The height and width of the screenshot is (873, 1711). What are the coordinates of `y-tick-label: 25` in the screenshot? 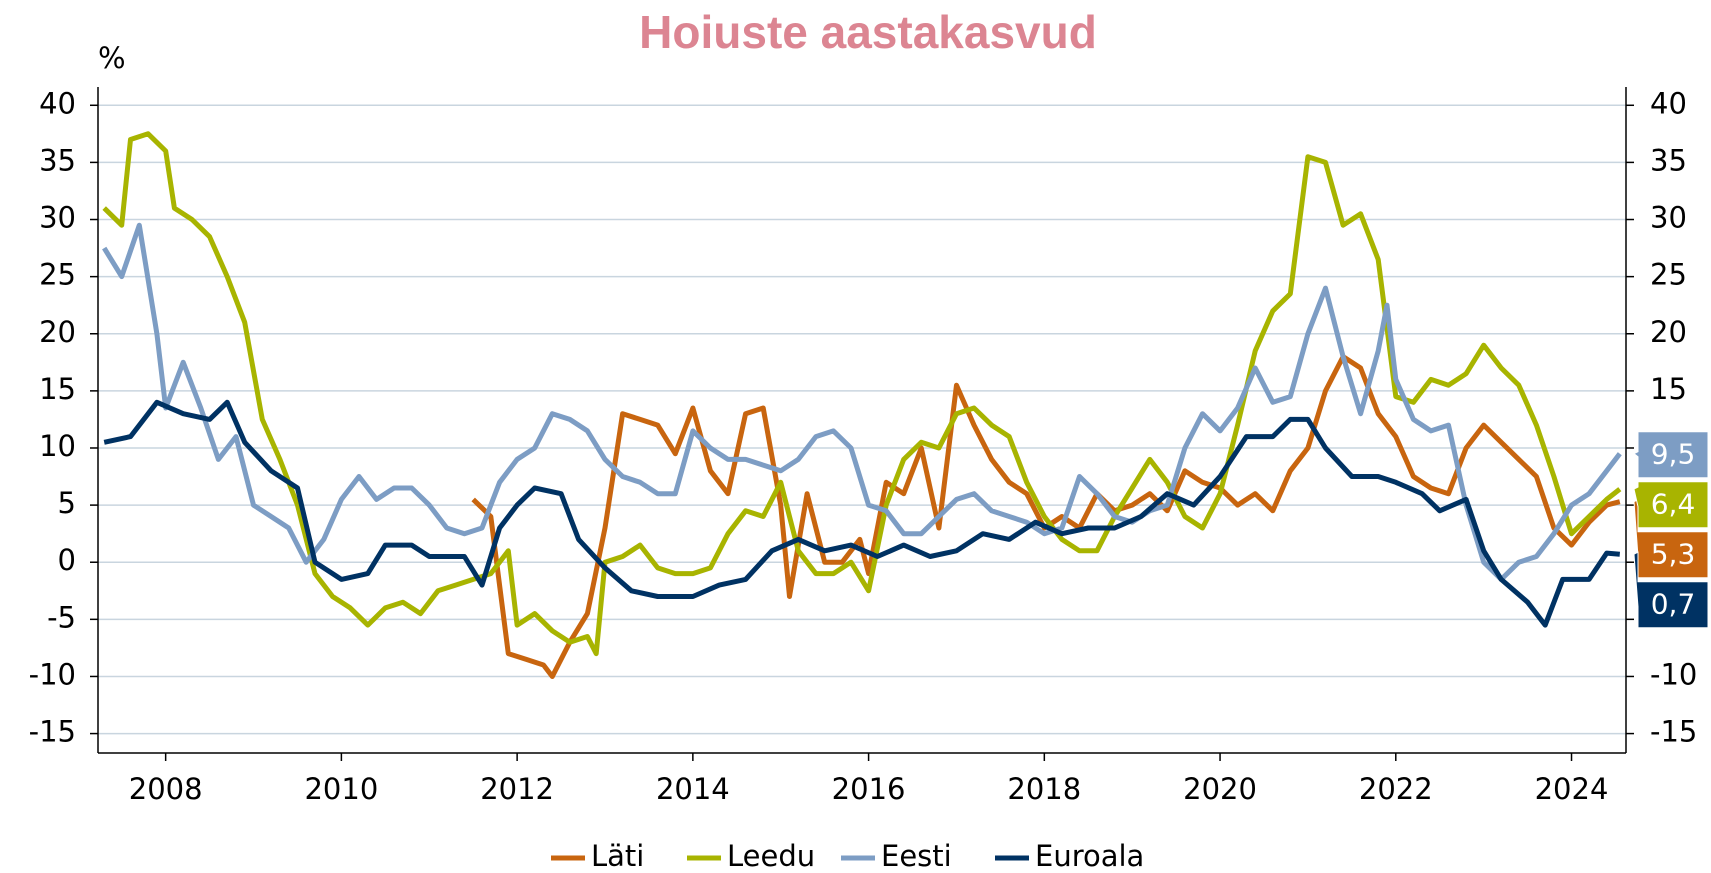 It's located at (57, 275).